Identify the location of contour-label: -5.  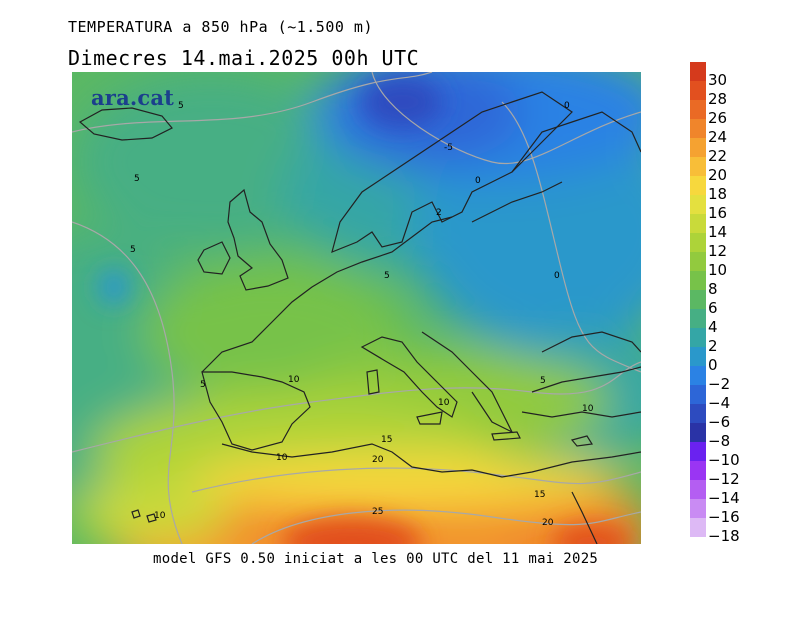
(448, 148).